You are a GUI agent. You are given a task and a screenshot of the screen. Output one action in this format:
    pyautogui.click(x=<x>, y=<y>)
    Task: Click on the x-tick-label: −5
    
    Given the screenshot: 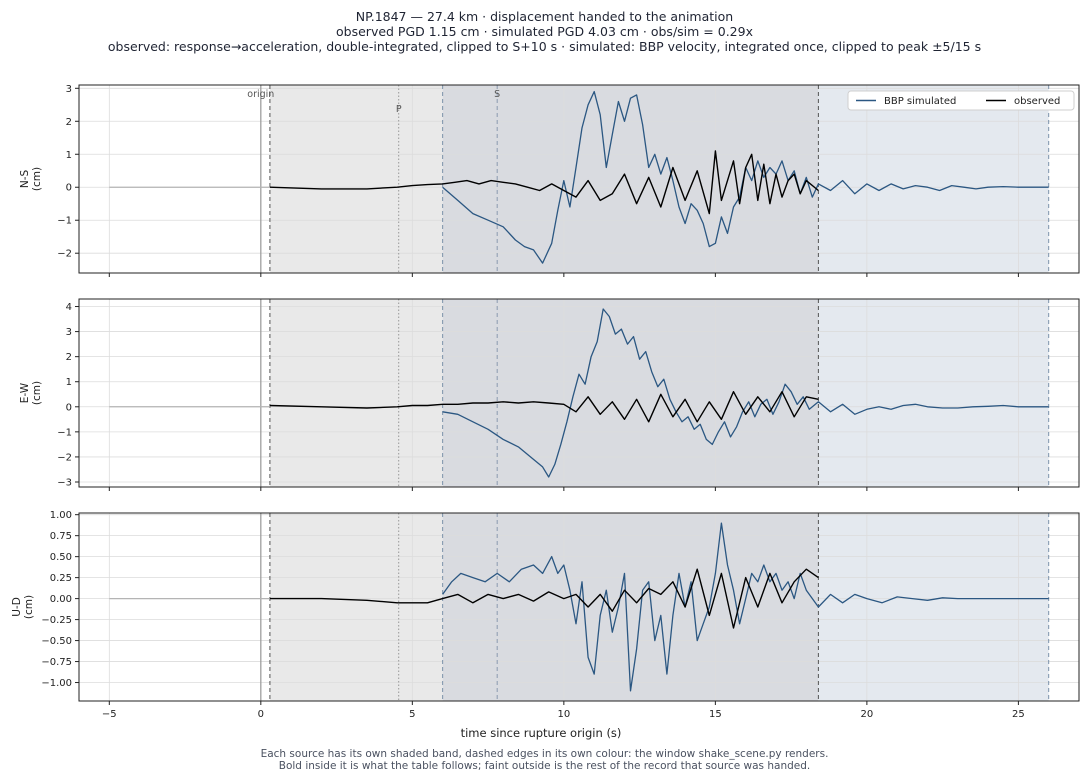 What is the action you would take?
    pyautogui.click(x=109, y=714)
    